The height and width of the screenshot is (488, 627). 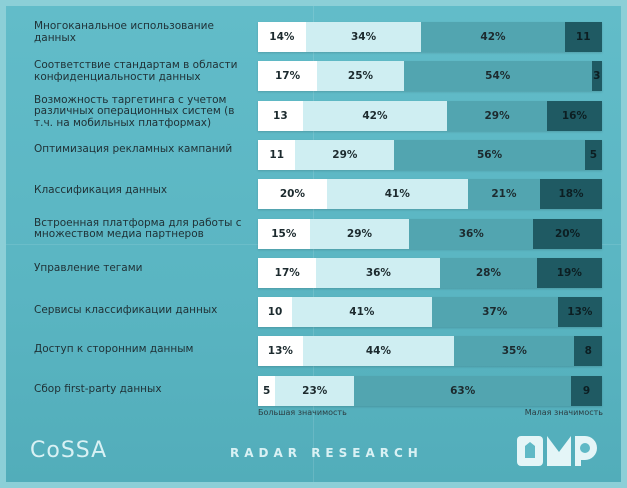 What do you see at coordinates (471, 233) in the screenshot?
I see `bar-segment-3: 36%` at bounding box center [471, 233].